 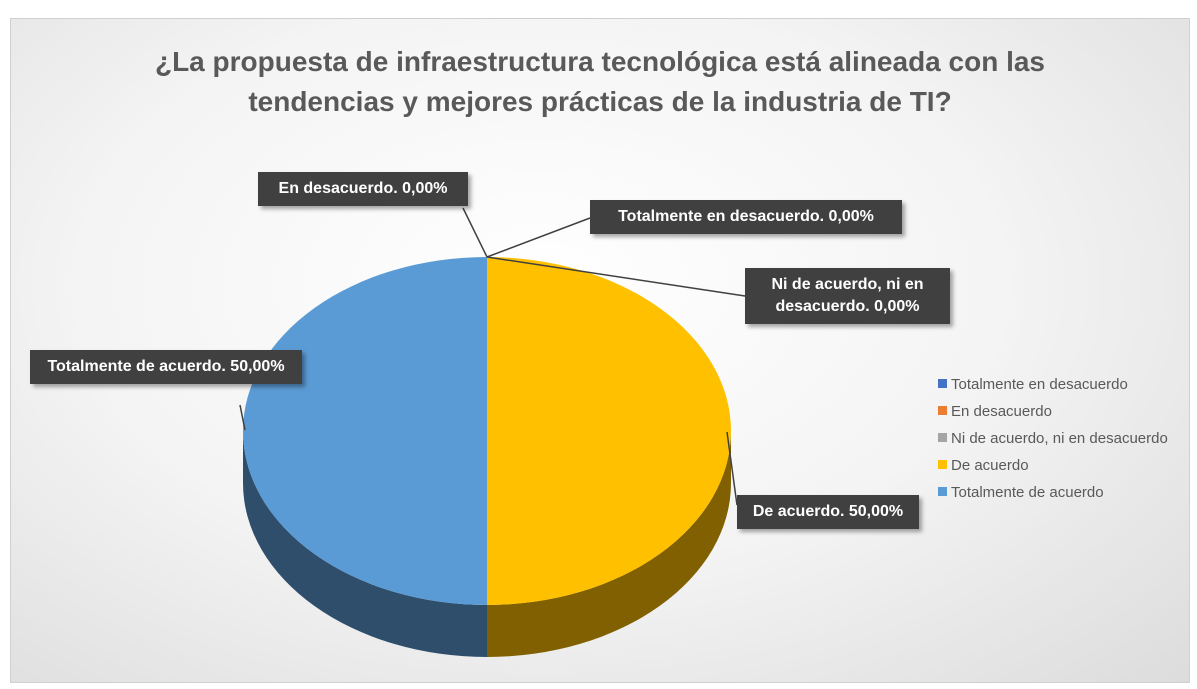 I want to click on data-label: En desacuerdo. 0,00%, so click(x=363, y=189).